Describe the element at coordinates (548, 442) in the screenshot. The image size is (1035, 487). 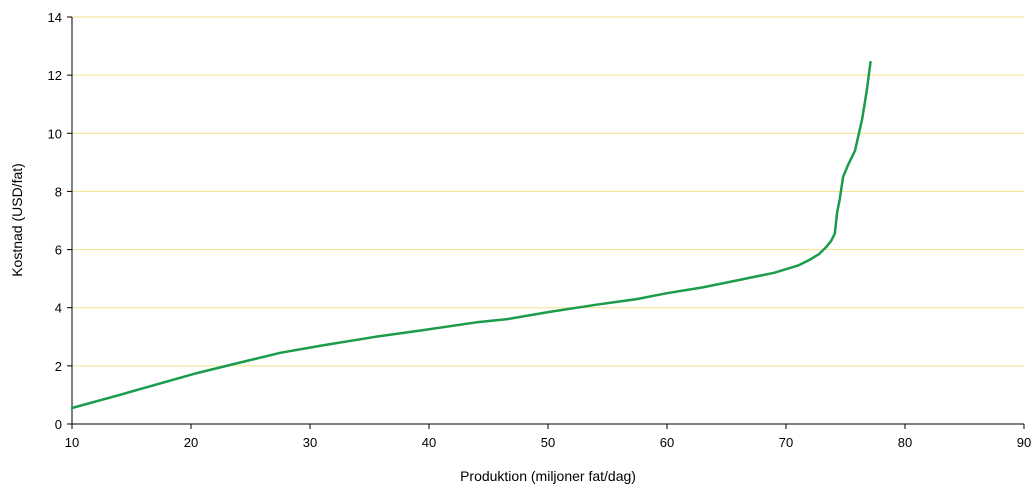
I see `x-tick-label-50: 50` at that location.